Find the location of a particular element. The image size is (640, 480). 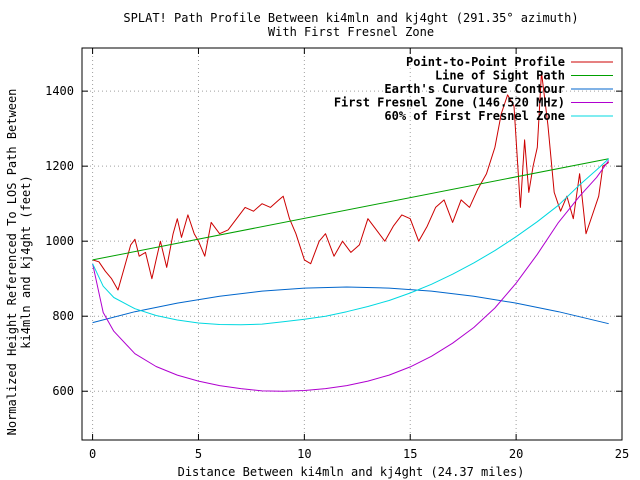

legend-label-1: Line of Sight Path is located at coordinates (500, 76).